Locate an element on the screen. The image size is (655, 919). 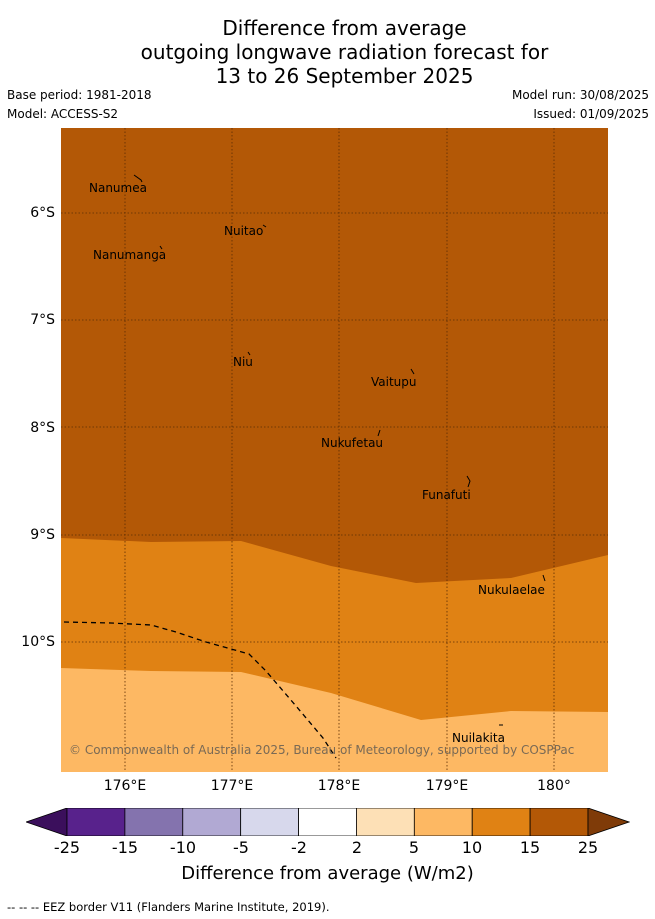
colorbar-tick: 25 is located at coordinates (588, 847).